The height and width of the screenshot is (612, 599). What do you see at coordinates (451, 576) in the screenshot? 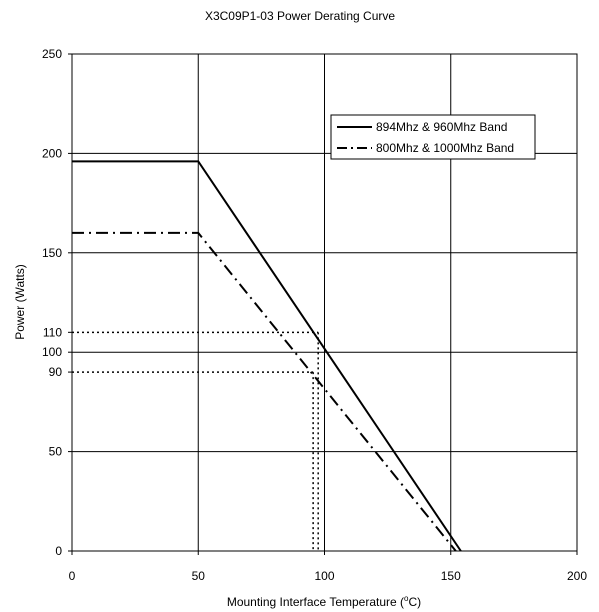
I see `x-tick-label: 150` at bounding box center [451, 576].